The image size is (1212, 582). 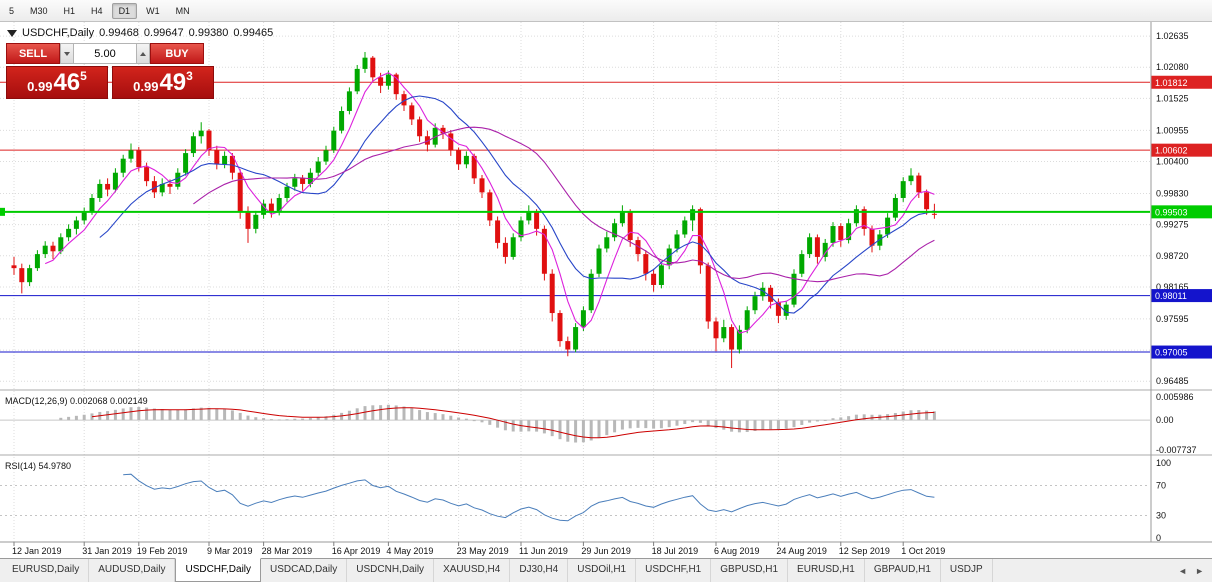 What do you see at coordinates (472, 570) in the screenshot?
I see `chart-tab-xauusd-h4: XAUUSD,H4` at bounding box center [472, 570].